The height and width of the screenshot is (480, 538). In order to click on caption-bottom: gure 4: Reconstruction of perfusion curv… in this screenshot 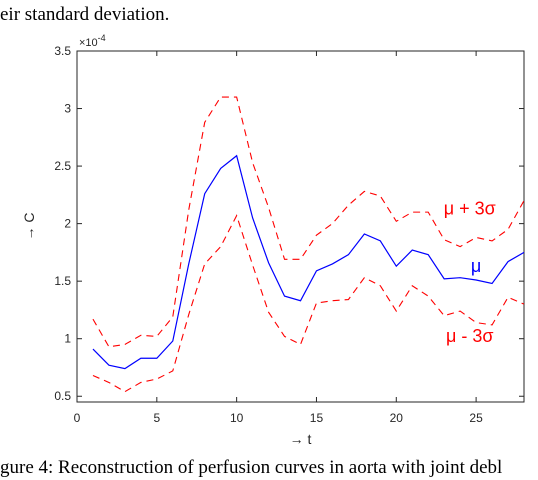, I will do `click(251, 467)`.